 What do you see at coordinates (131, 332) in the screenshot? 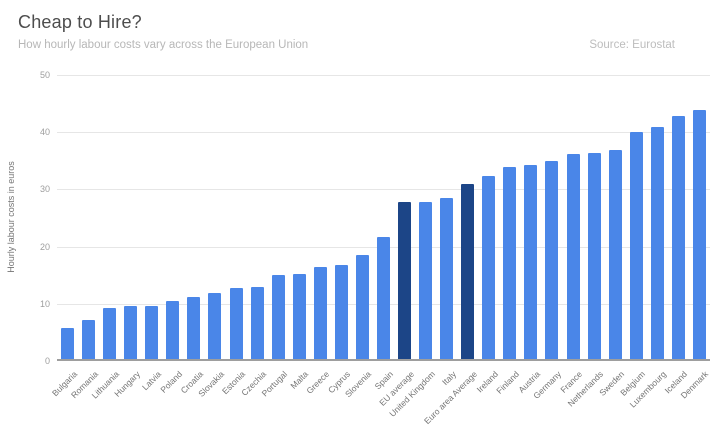
I see `bar-hungary` at bounding box center [131, 332].